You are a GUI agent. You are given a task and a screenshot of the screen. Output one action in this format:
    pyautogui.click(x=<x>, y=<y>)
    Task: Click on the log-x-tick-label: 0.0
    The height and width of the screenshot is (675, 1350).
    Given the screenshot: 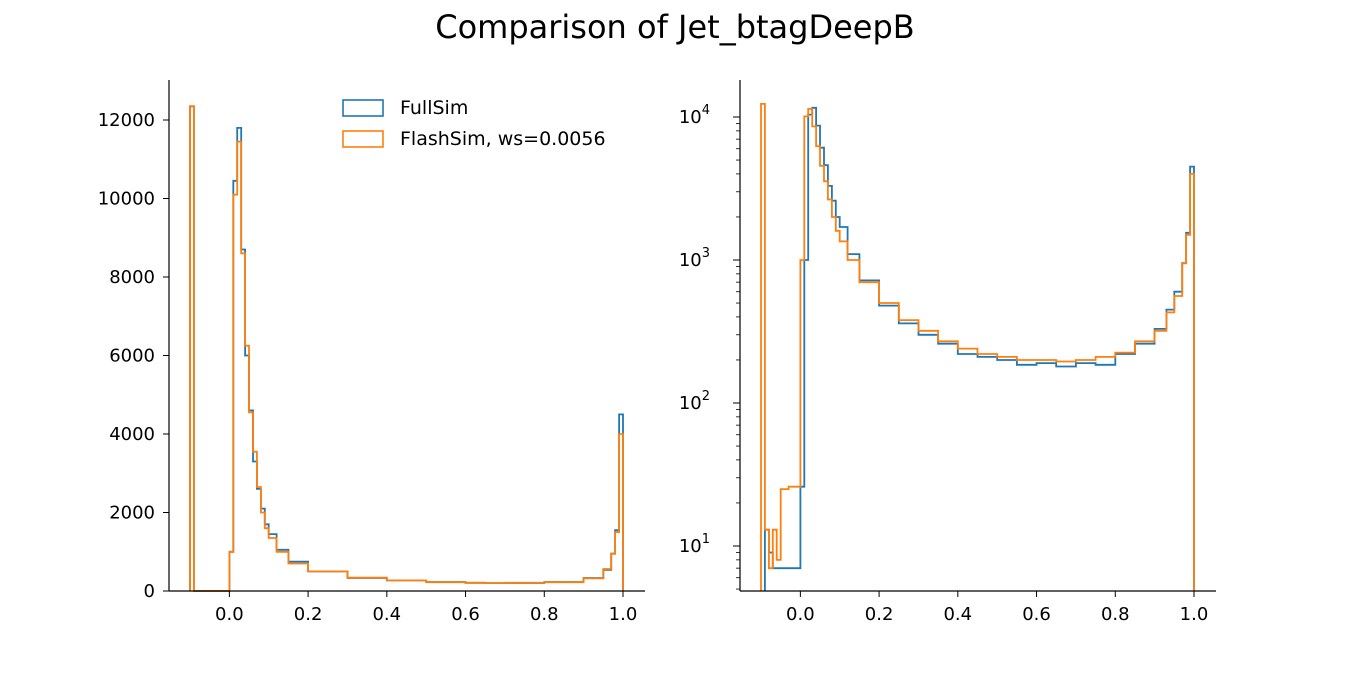 What is the action you would take?
    pyautogui.click(x=800, y=614)
    